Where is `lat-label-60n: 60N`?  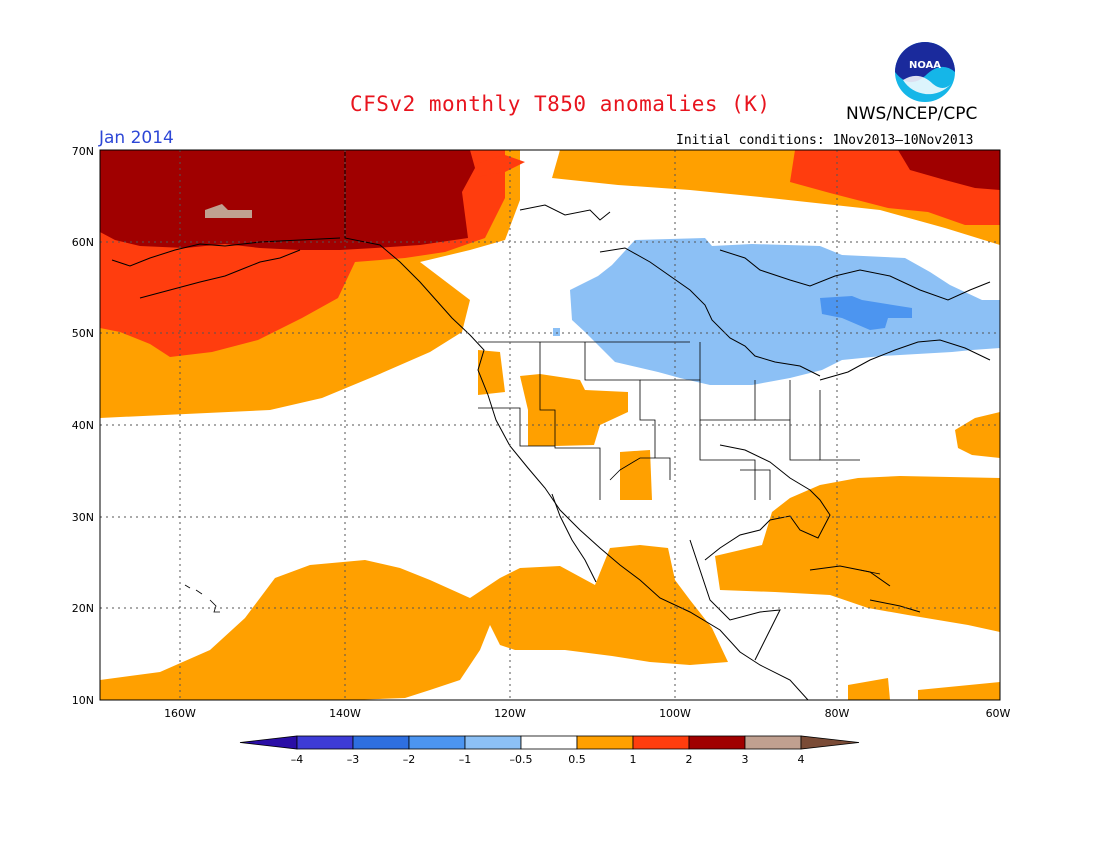
lat-label-60n: 60N is located at coordinates (83, 242).